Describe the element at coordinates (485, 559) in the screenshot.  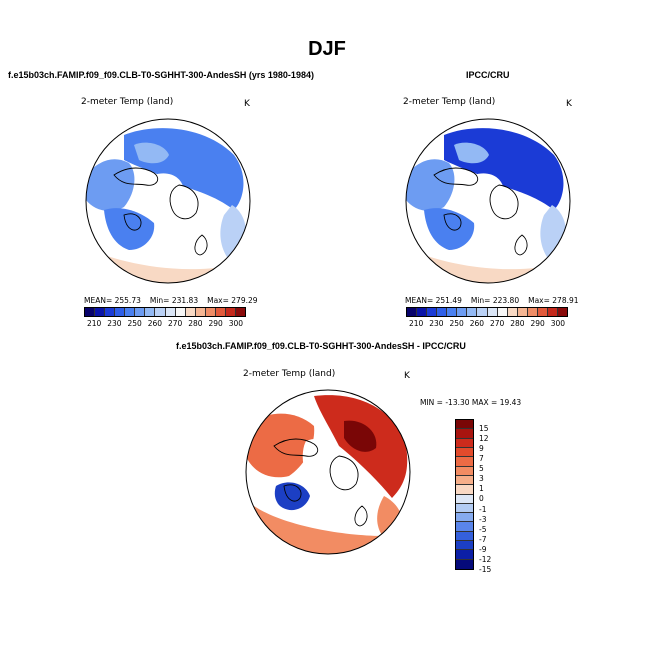
I see `colorbar-tick-label: -12` at that location.